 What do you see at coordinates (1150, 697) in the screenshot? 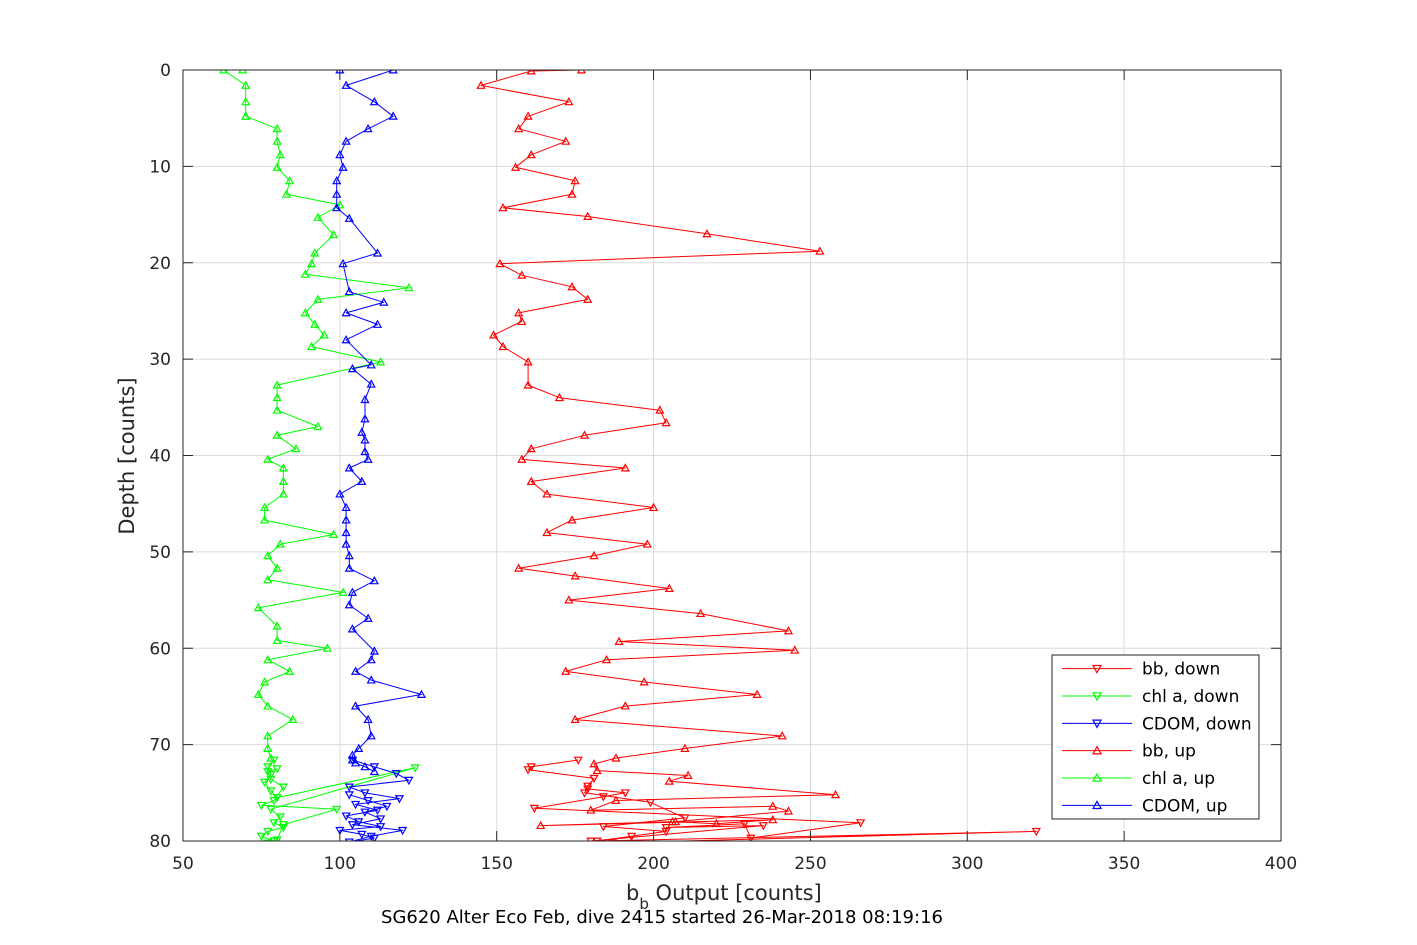
I see `legend-item-chl-a-down: chl a, down` at bounding box center [1150, 697].